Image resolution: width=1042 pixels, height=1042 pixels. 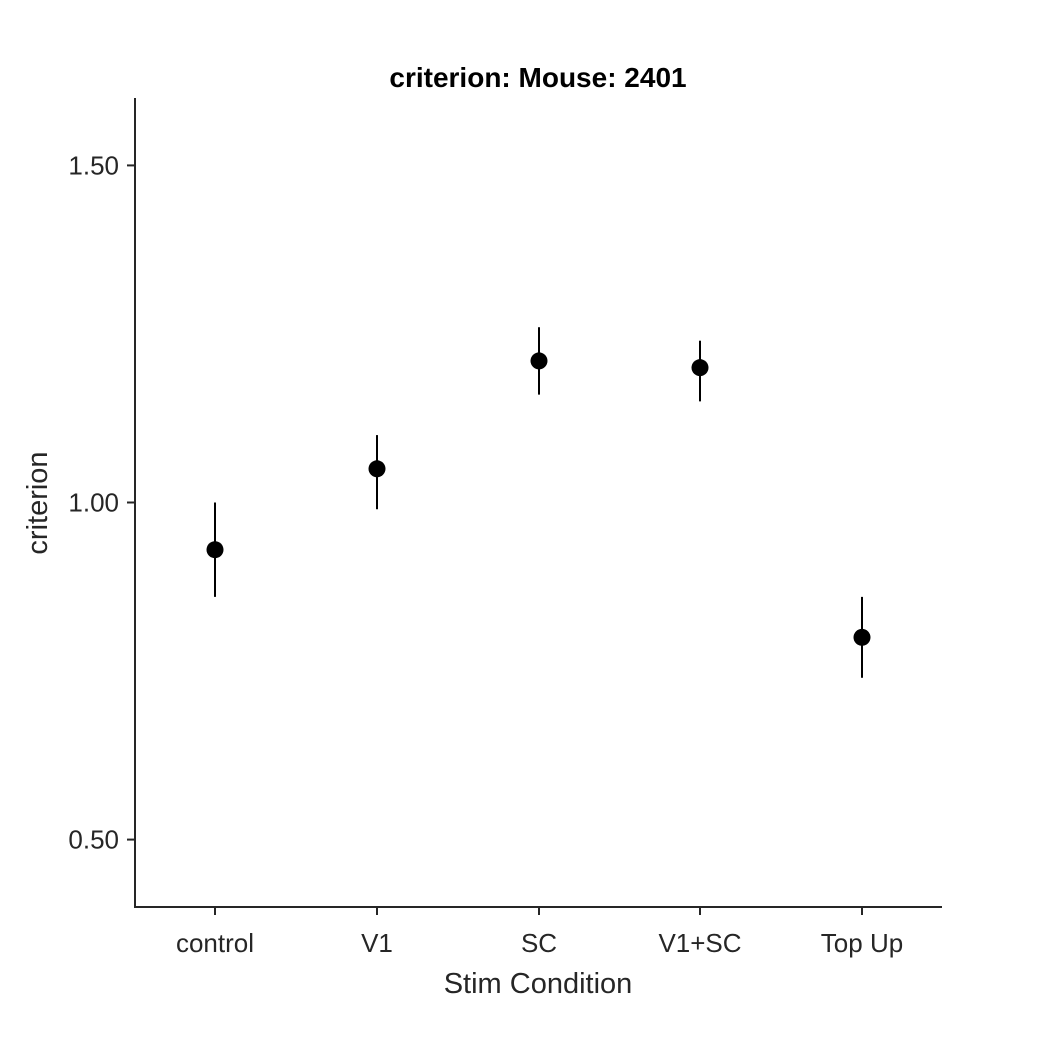 I want to click on y-axis-ticks: 0.50 1.00 1.50, so click(x=101, y=502).